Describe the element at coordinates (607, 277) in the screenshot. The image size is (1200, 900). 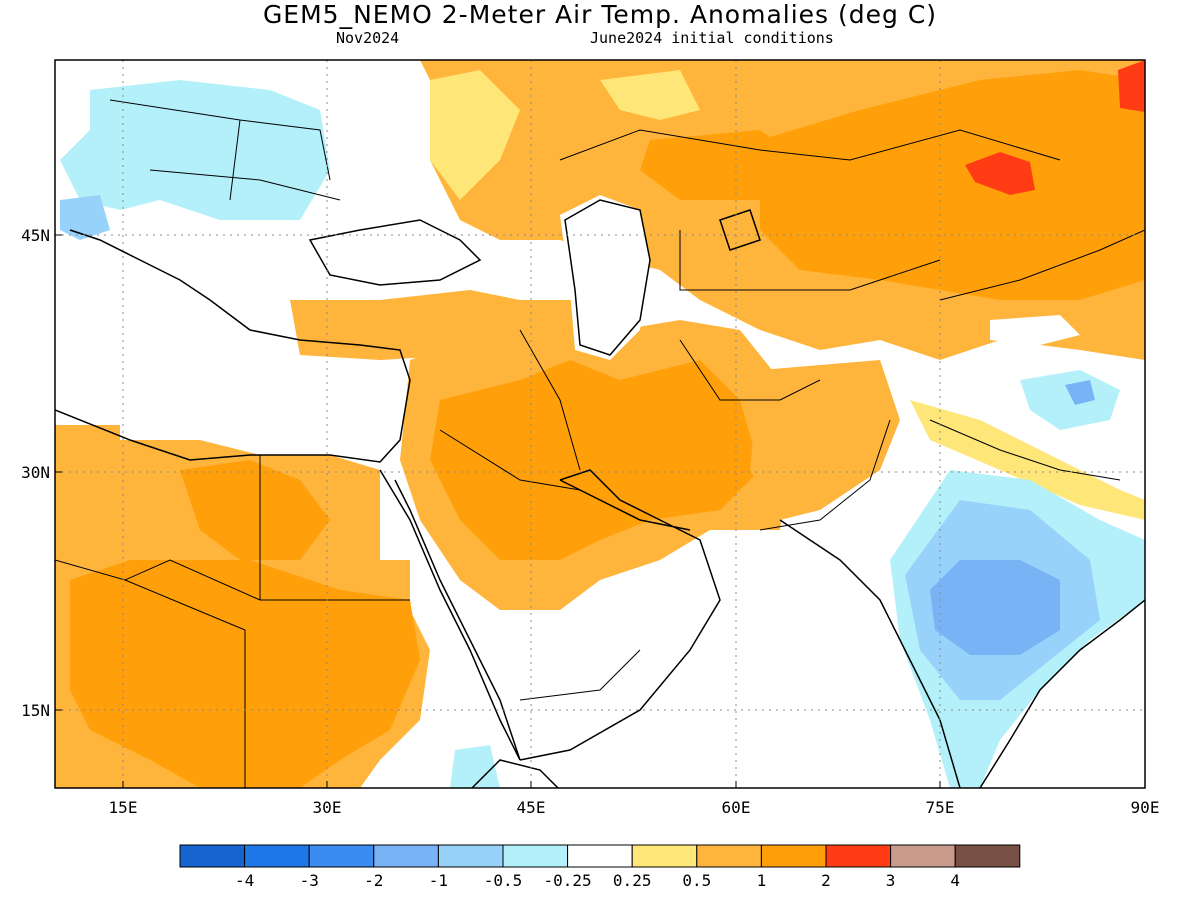
I see `coast-caspian` at that location.